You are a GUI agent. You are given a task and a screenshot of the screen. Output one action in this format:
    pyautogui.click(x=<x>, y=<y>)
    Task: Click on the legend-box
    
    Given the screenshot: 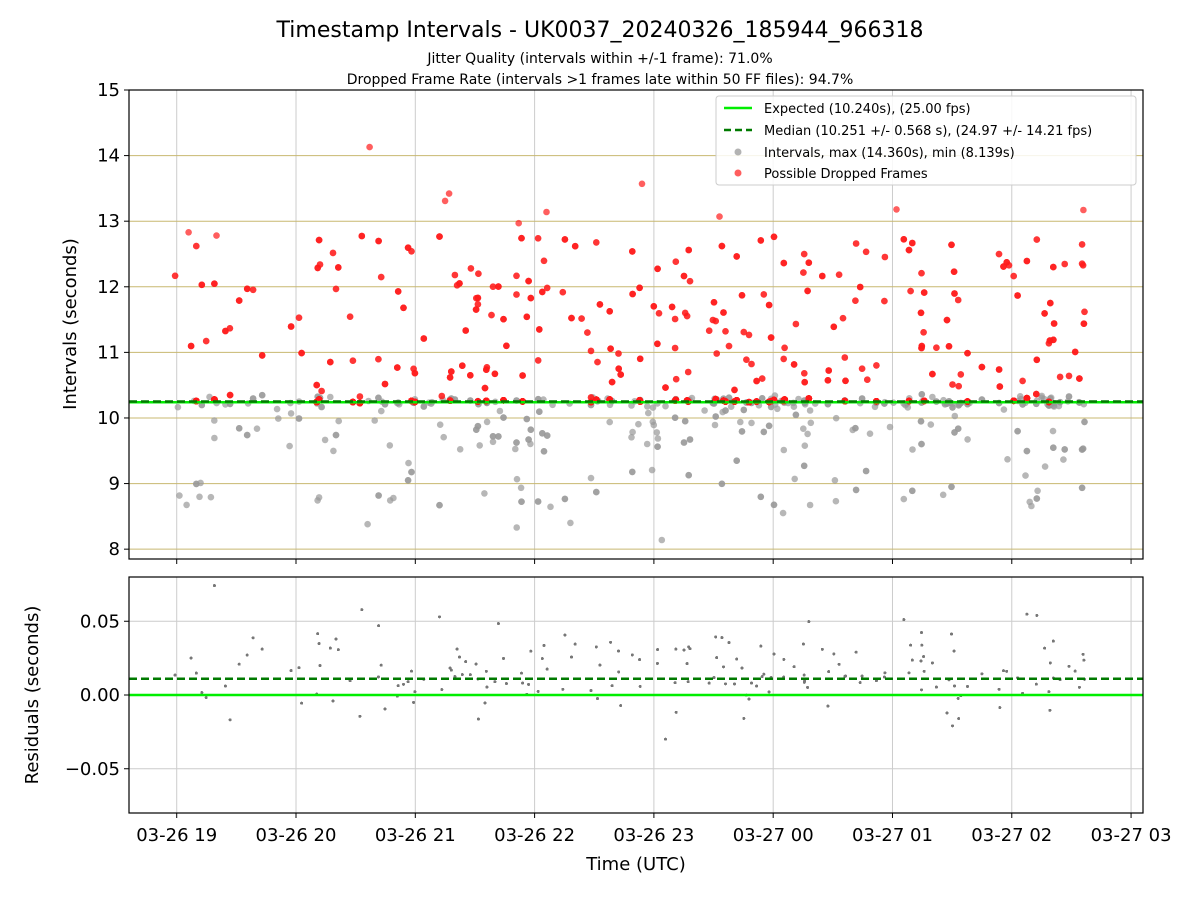 What is the action you would take?
    pyautogui.click(x=926, y=140)
    